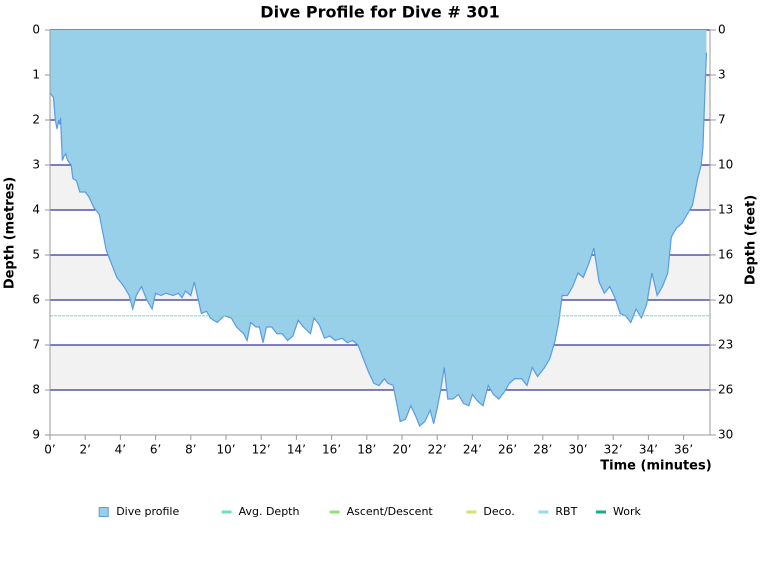  I want to click on x-tick-label: 28’, so click(542, 450).